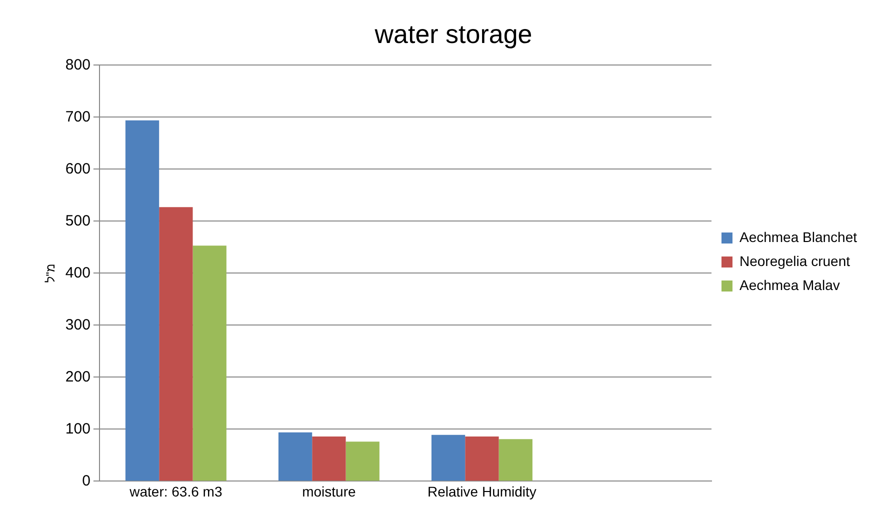  What do you see at coordinates (77, 429) in the screenshot?
I see `y-tick-label: 100` at bounding box center [77, 429].